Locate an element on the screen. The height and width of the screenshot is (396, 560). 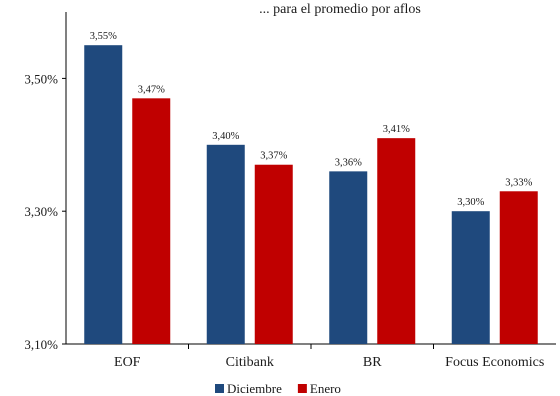
legend-label: Diciembre is located at coordinates (254, 388).